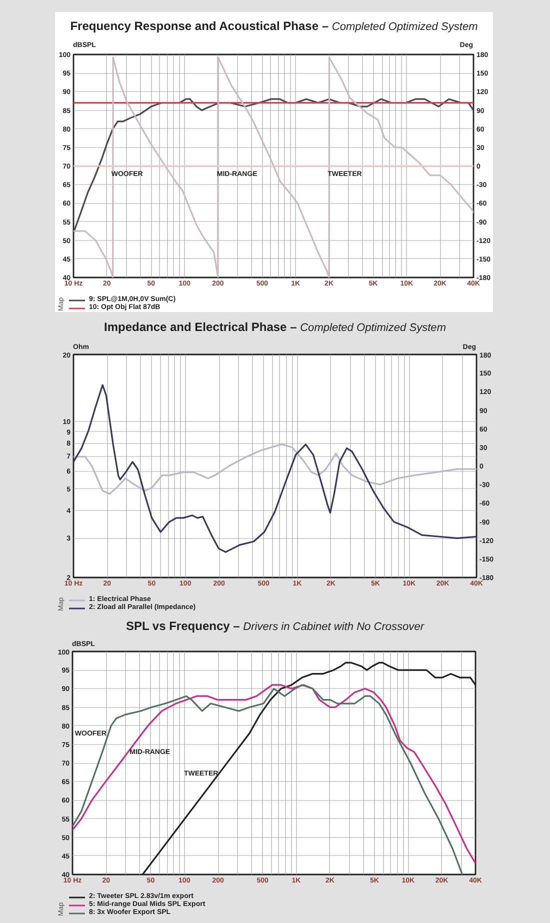 The width and height of the screenshot is (550, 923). Describe the element at coordinates (199, 26) in the screenshot. I see `chart-title: Frequency Response and Acoustical Phase –` at that location.